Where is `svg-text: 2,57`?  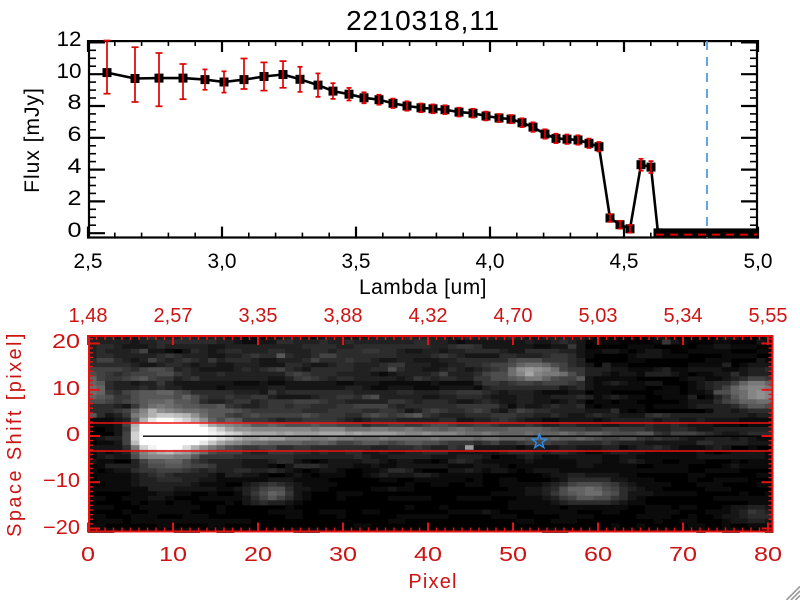 svg-text: 2,57 is located at coordinates (173, 316).